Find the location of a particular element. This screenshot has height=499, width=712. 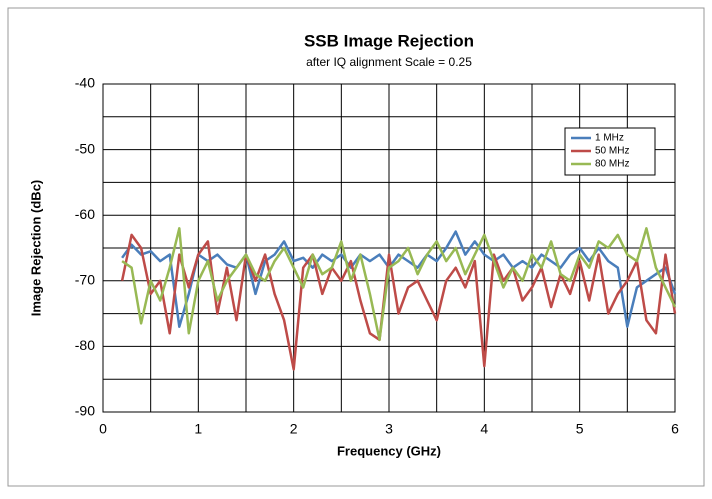

x-tick-label: 6 is located at coordinates (675, 429).